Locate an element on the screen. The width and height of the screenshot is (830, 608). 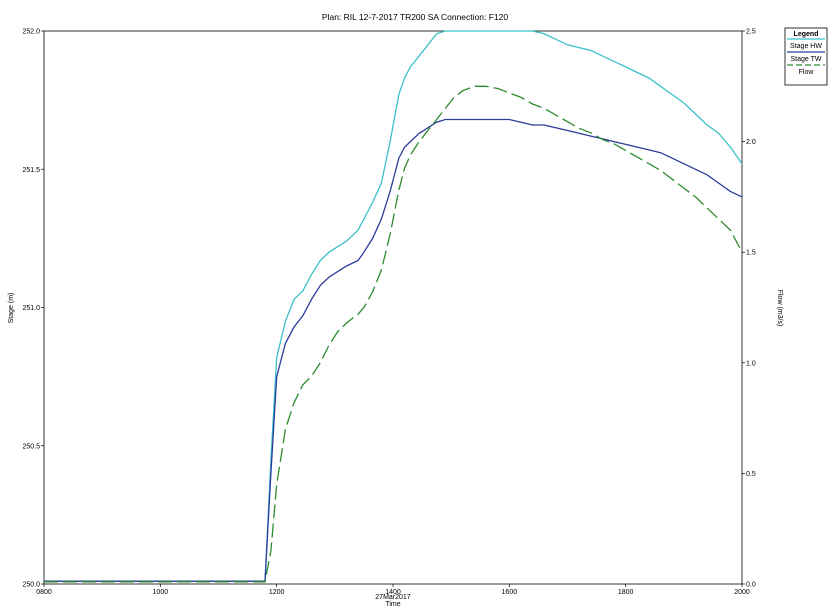
legend: Legend Stage HW Stage TW Flow is located at coordinates (806, 56).